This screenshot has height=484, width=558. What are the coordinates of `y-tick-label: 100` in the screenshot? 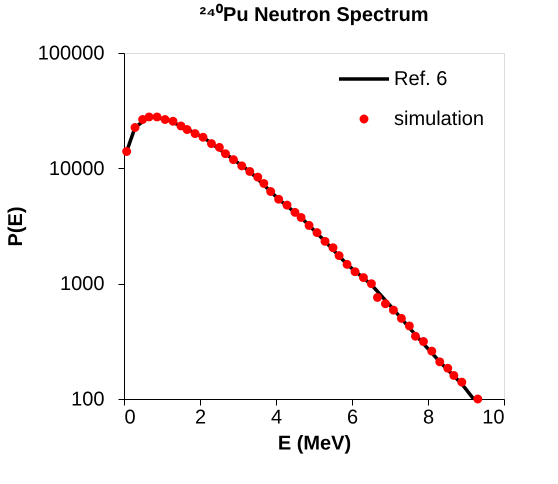 It's located at (87, 399).